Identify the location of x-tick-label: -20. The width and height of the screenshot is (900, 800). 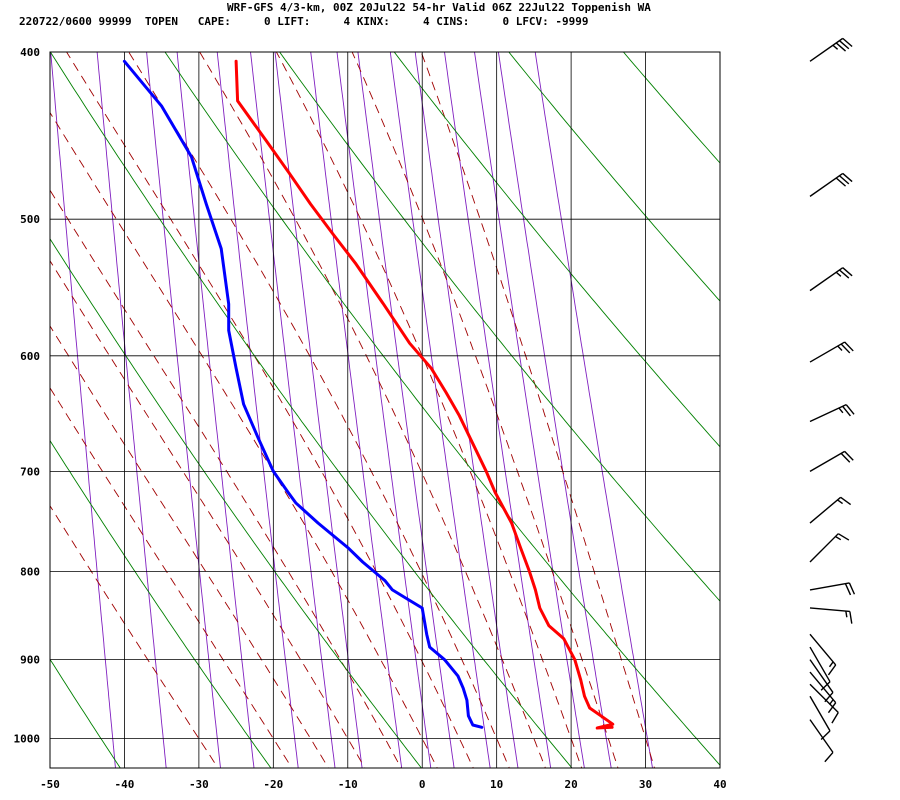
(273, 784).